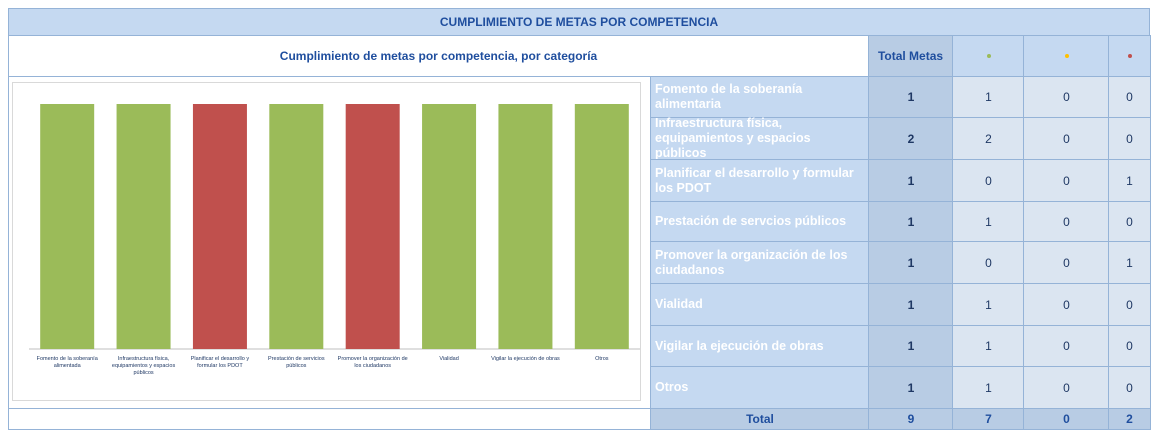  What do you see at coordinates (579, 22) in the screenshot?
I see `title: CUMPLIMIENTO DE METAS POR COMPETENCIA` at bounding box center [579, 22].